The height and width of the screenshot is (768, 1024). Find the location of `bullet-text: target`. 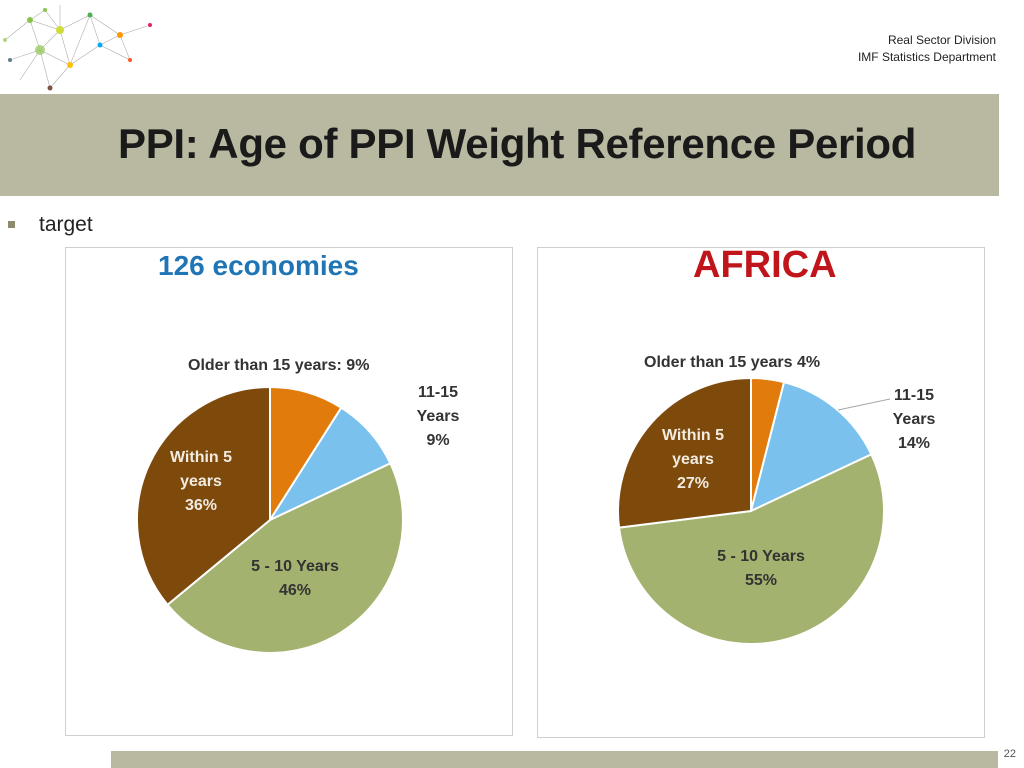

bullet-text: target is located at coordinates (66, 224).